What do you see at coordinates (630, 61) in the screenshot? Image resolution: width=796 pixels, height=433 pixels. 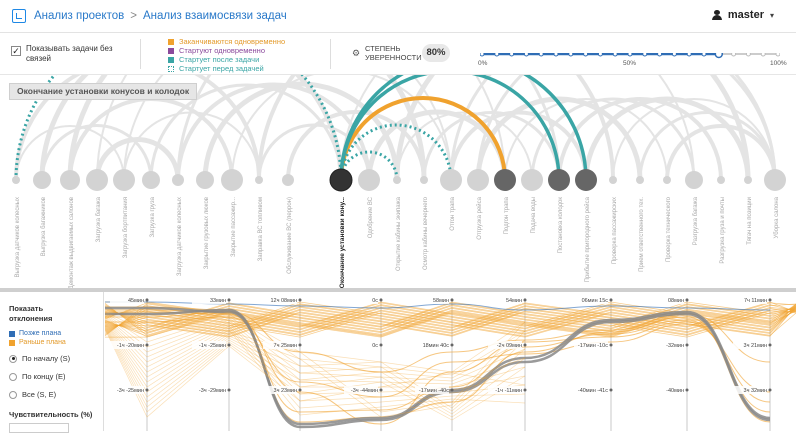 I see `confidence-slider` at bounding box center [630, 61].